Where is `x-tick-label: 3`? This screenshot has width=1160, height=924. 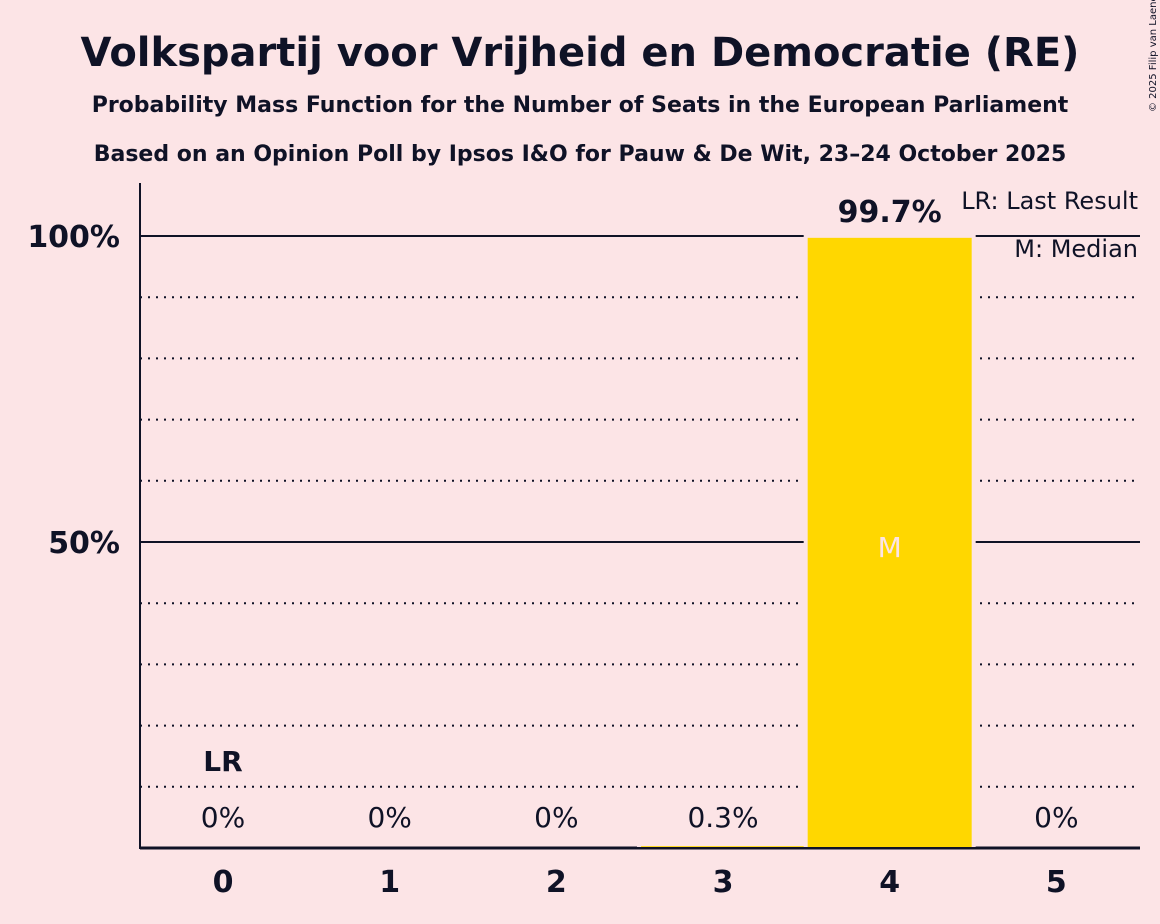
x-tick-label: 3 is located at coordinates (723, 882).